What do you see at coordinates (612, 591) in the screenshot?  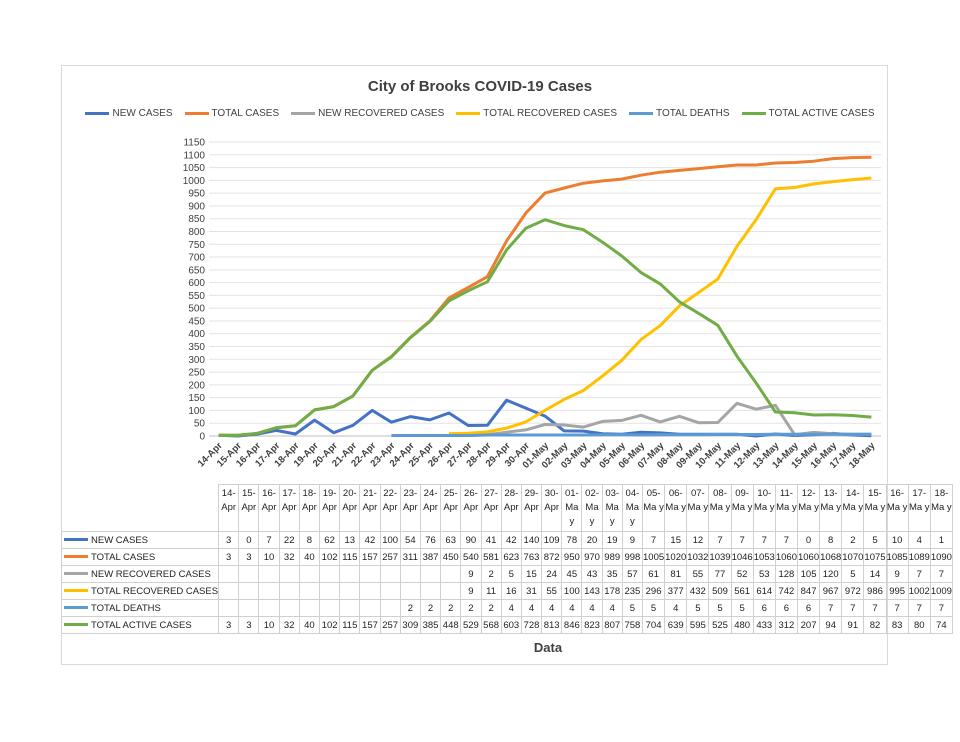 I see `table-cell: 178` at bounding box center [612, 591].